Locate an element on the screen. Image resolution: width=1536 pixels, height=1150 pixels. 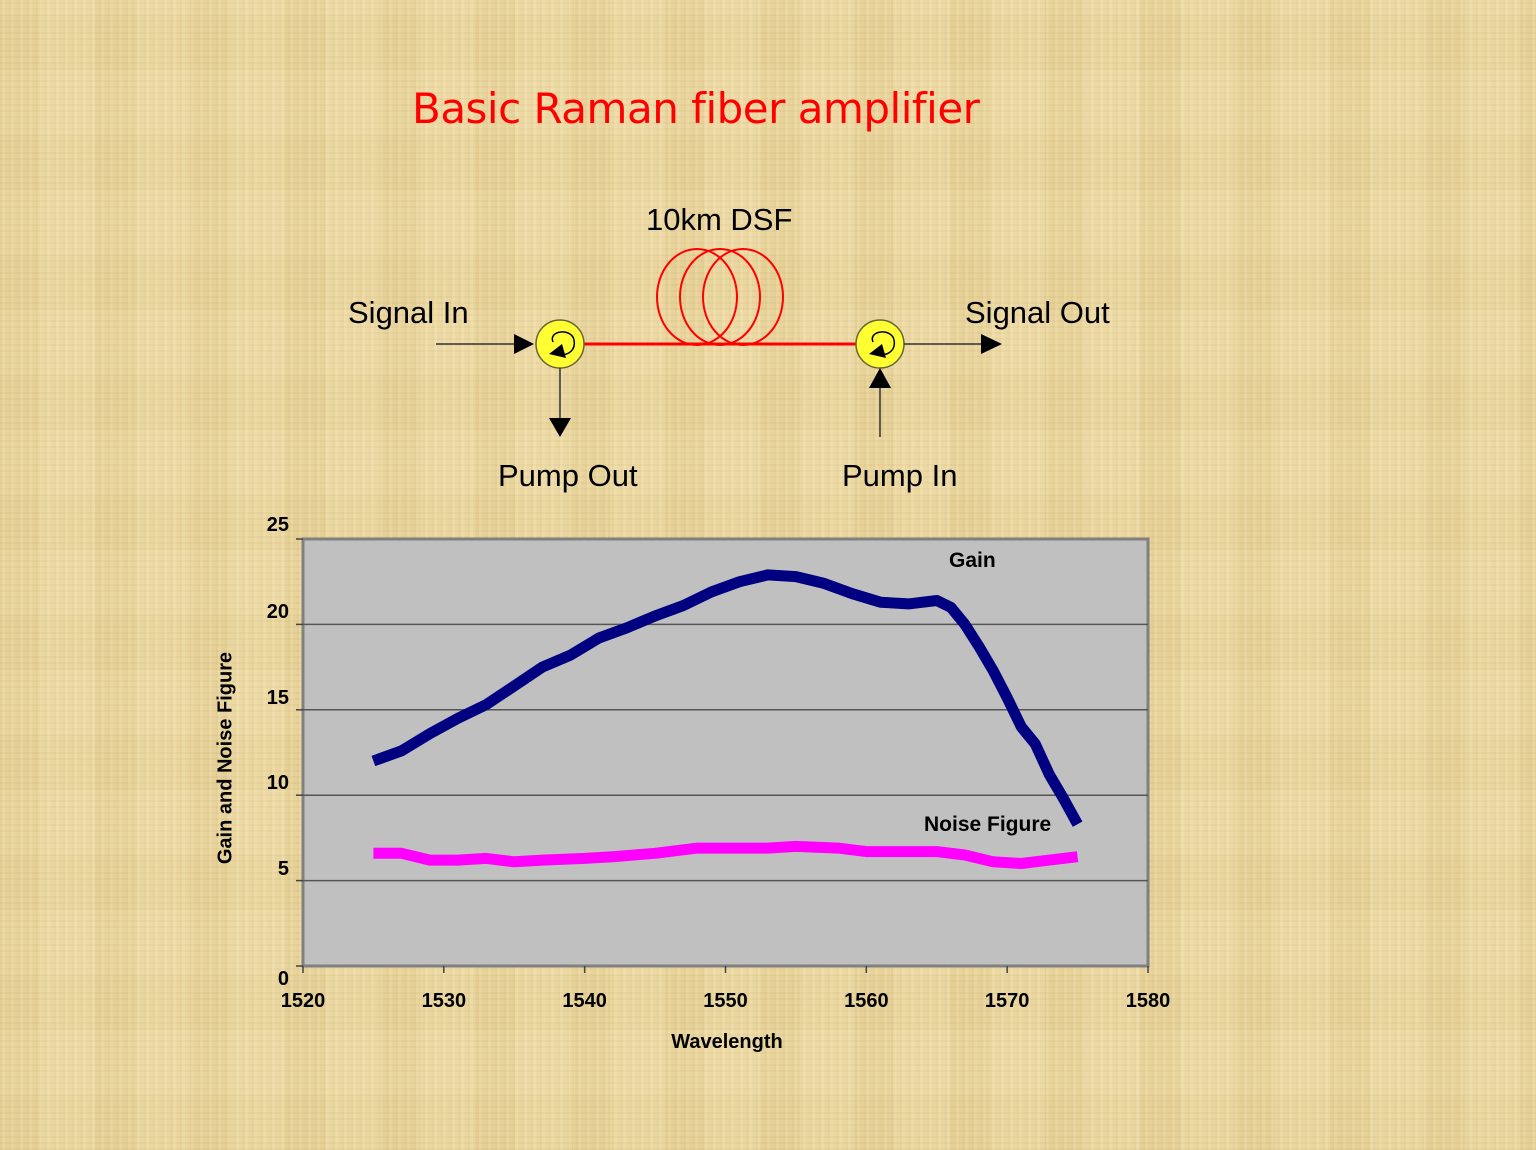
x-tick-label: 1520 is located at coordinates (303, 1001).